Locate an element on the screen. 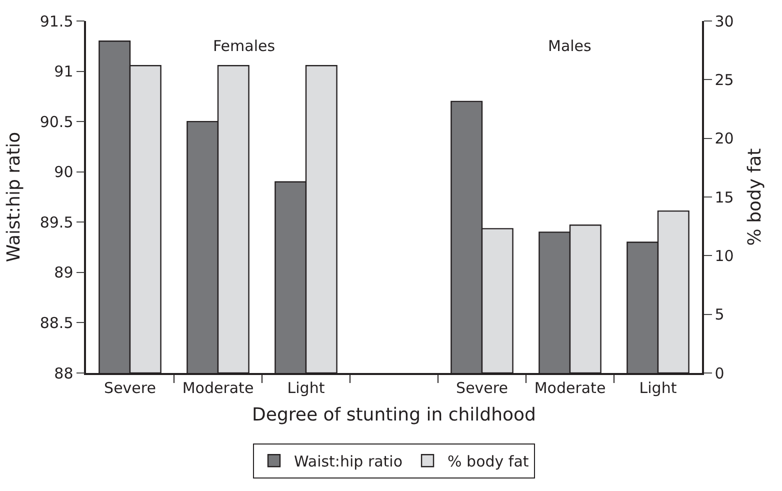  y2-axis-title: % body fat is located at coordinates (755, 197).